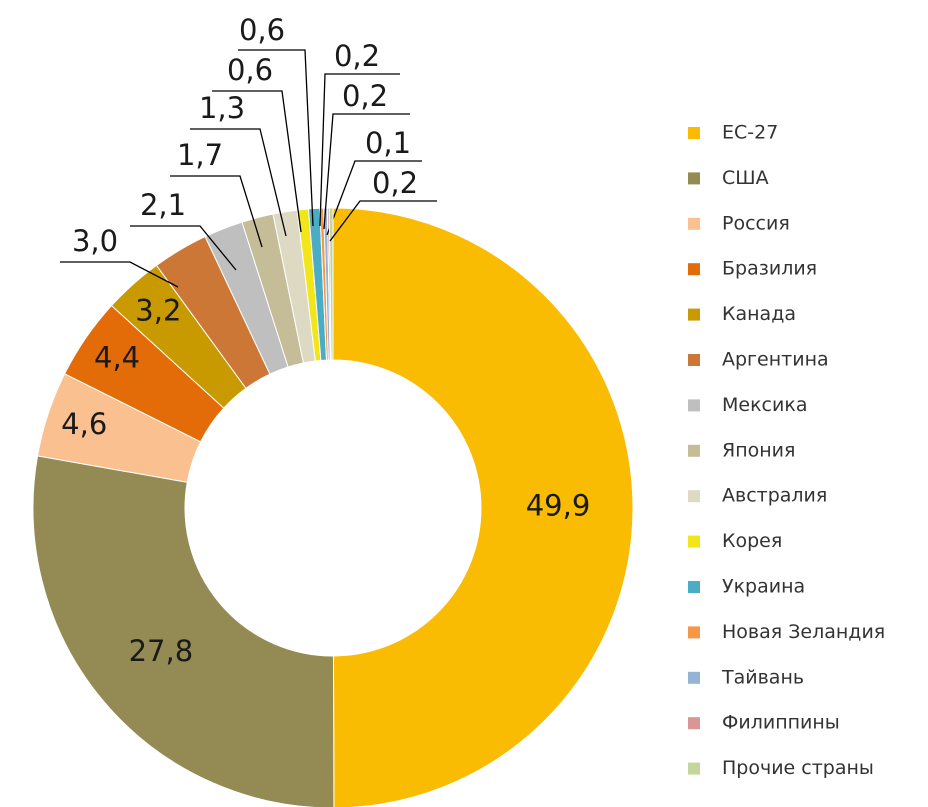  I want to click on legend-label: Филиппины, so click(781, 723).